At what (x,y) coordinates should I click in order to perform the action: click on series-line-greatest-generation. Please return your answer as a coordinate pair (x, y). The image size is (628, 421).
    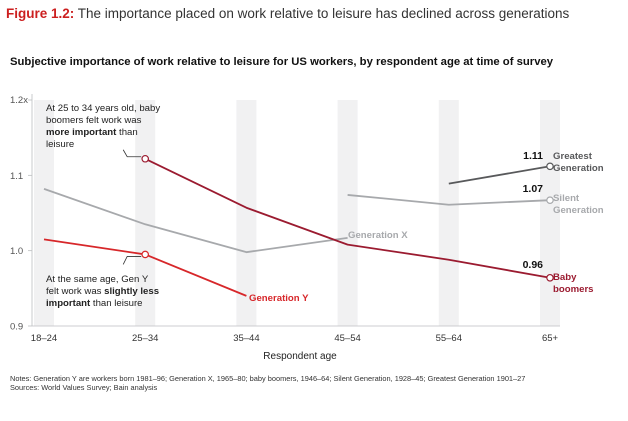
    Looking at the image, I should click on (499, 175).